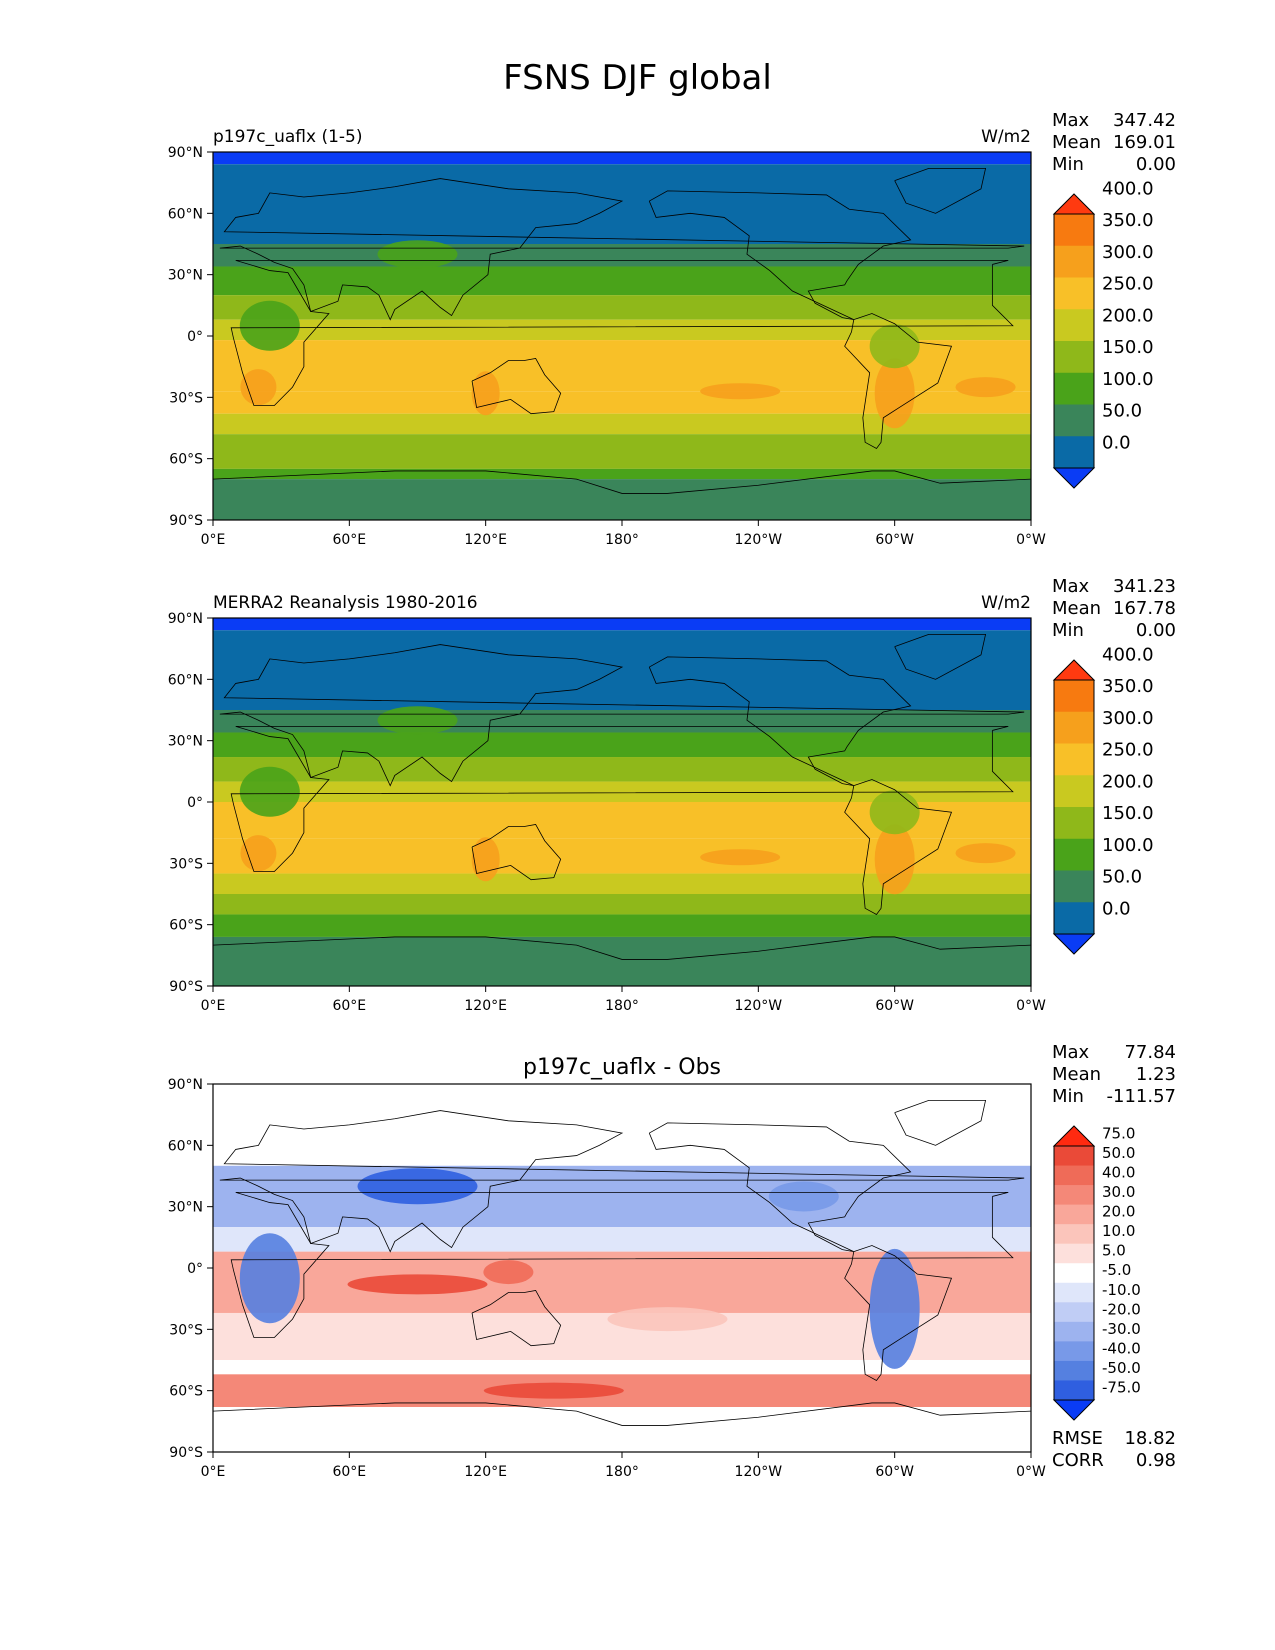  What do you see at coordinates (185, 1208) in the screenshot?
I see `lat-tick-label: 30°N` at bounding box center [185, 1208].